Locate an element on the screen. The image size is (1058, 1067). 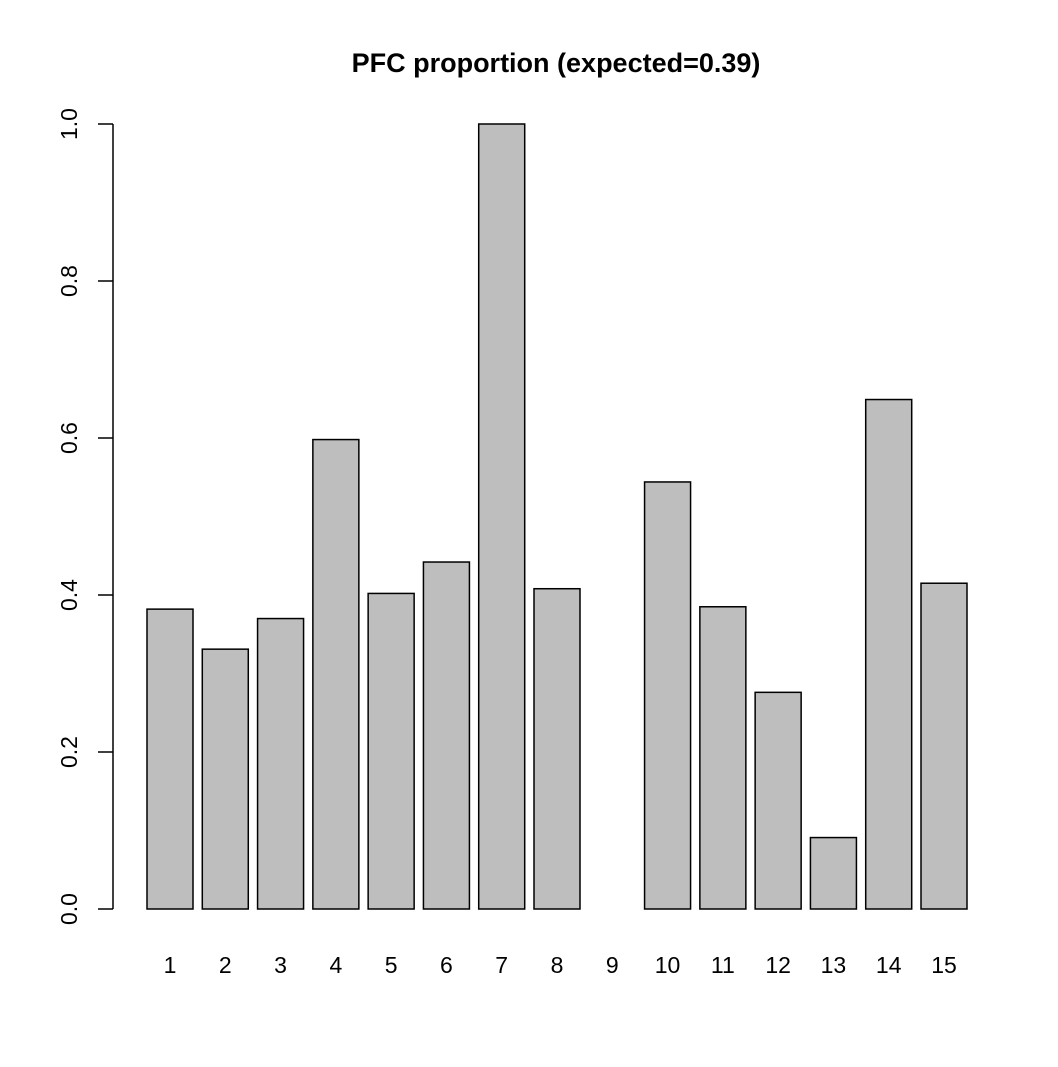
chart-title: PFC proportion (expected=0.39) is located at coordinates (556, 63).